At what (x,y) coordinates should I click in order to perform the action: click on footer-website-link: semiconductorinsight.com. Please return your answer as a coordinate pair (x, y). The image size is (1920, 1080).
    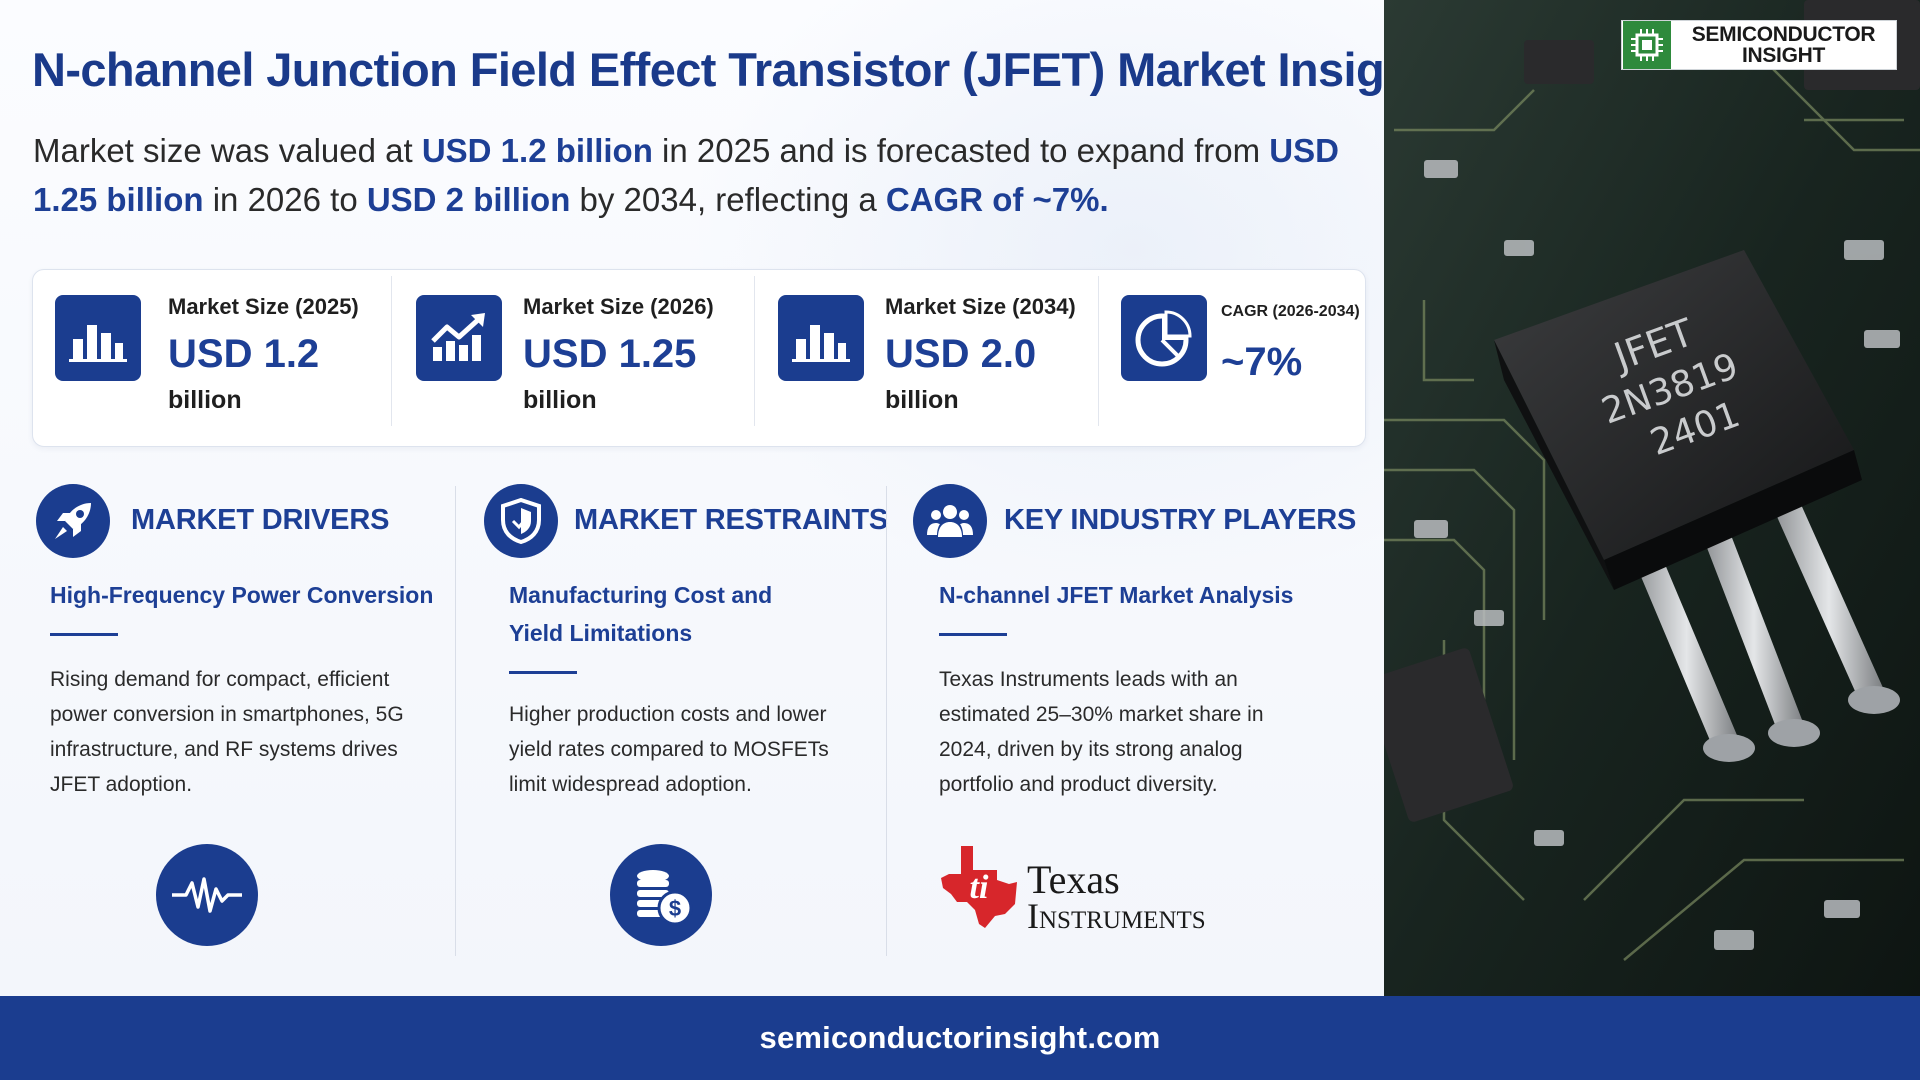
    Looking at the image, I should click on (960, 1037).